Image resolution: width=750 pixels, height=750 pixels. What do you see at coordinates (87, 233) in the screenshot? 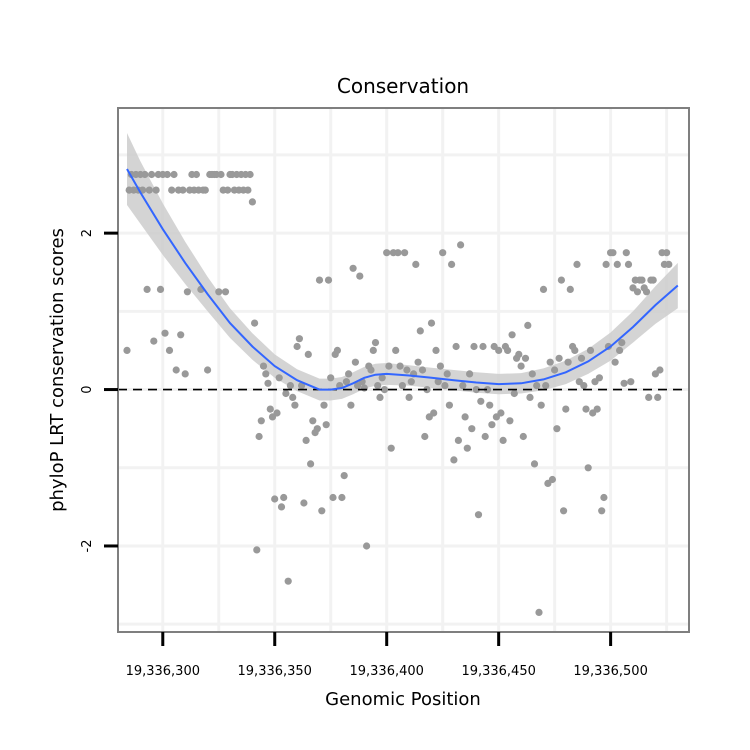
I see `y-tick-label: 2` at bounding box center [87, 233].